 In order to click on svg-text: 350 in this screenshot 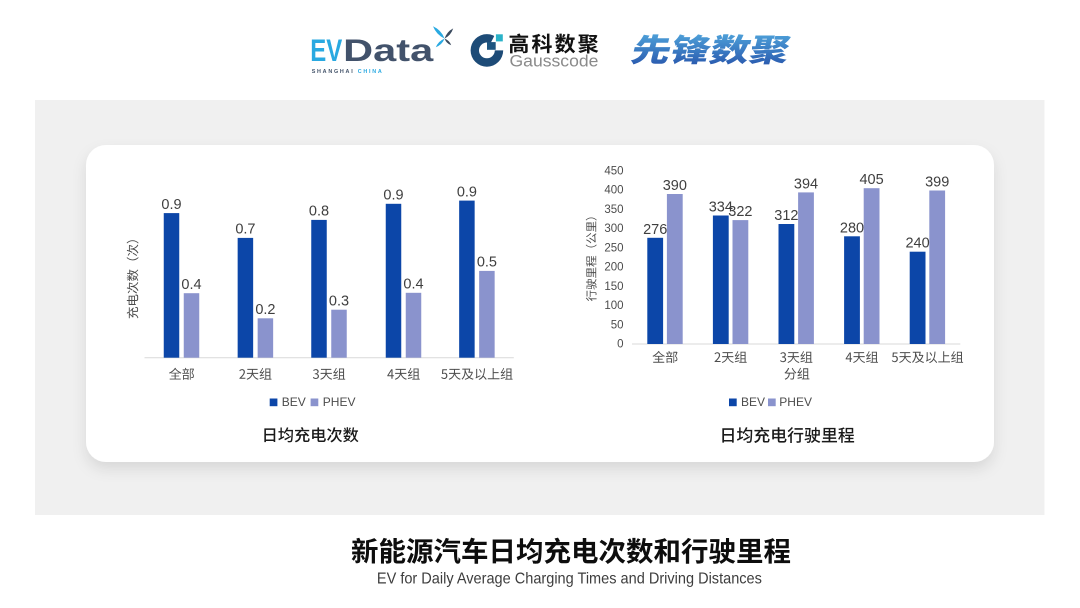, I will do `click(613, 210)`.